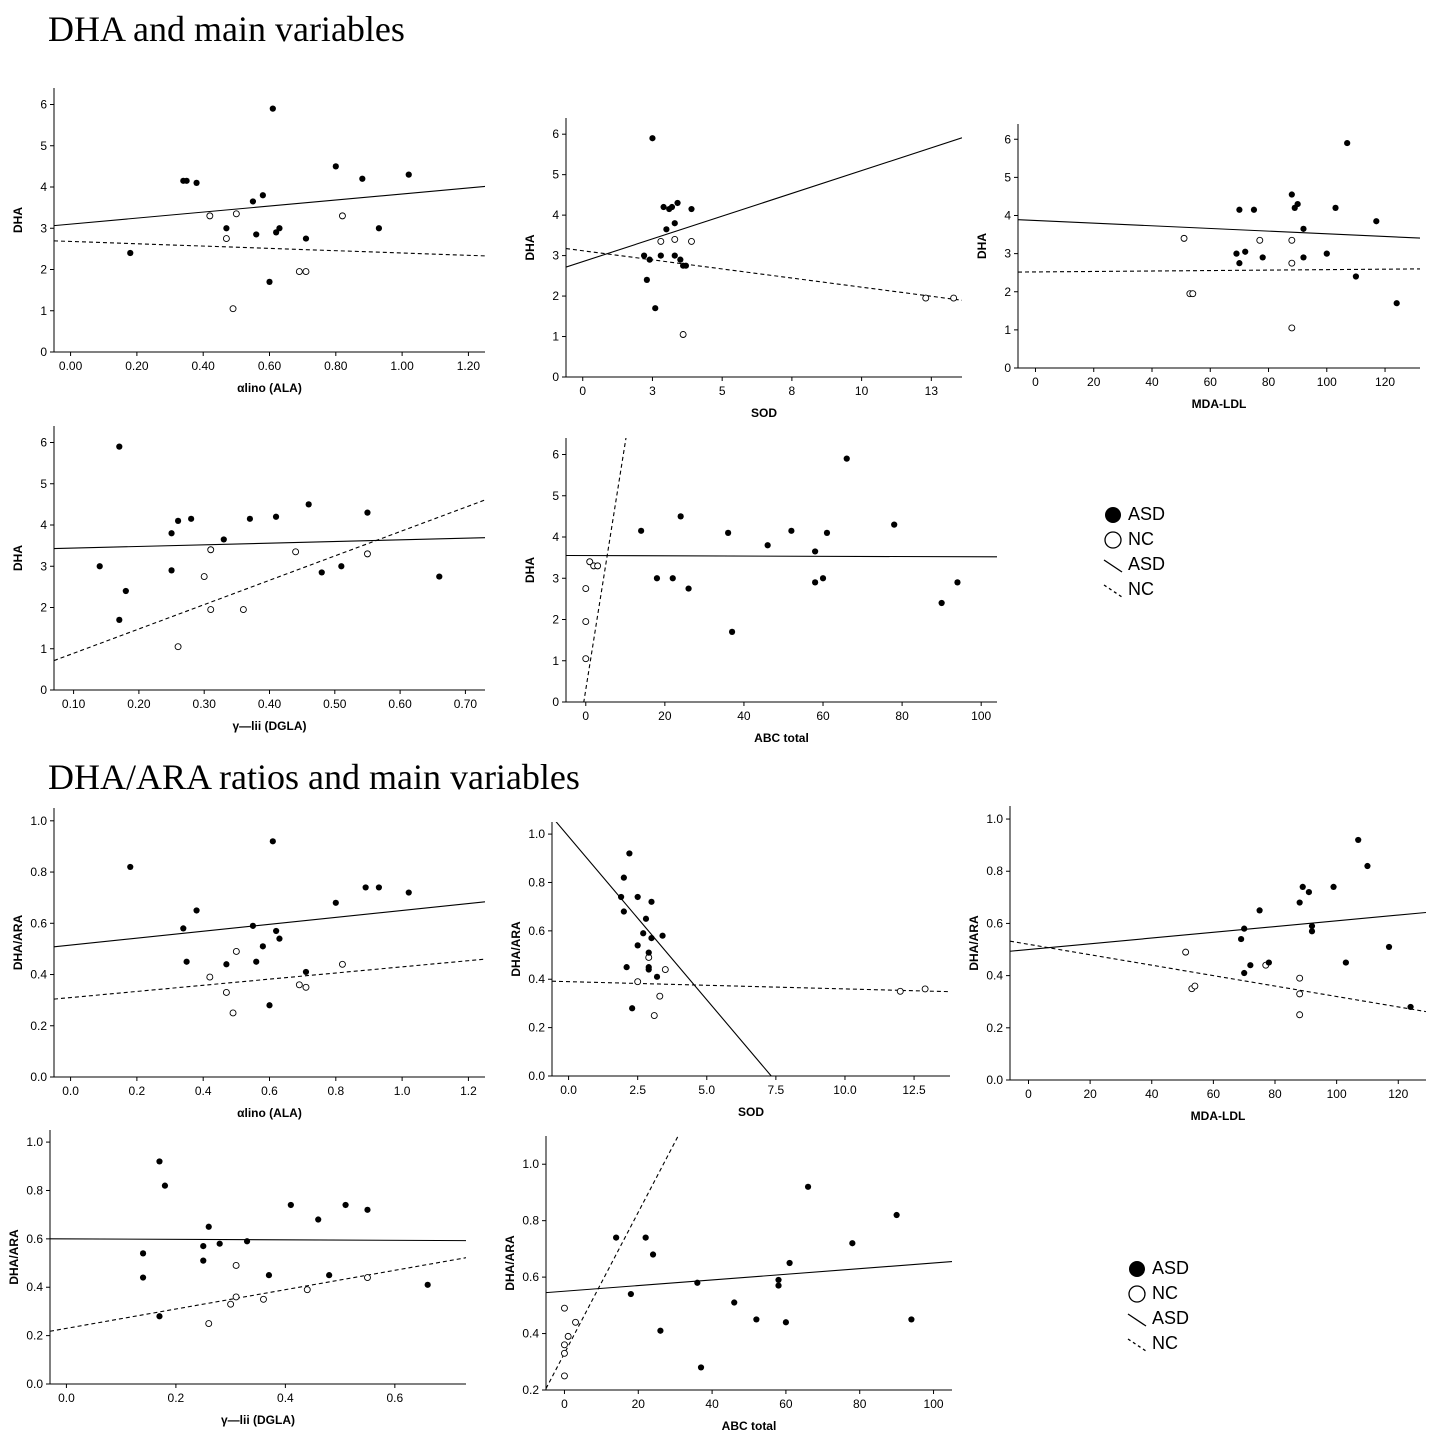 This screenshot has width=1436, height=1449. What do you see at coordinates (269, 1113) in the screenshot?
I see `x-axis-label: αlino (ALA)` at bounding box center [269, 1113].